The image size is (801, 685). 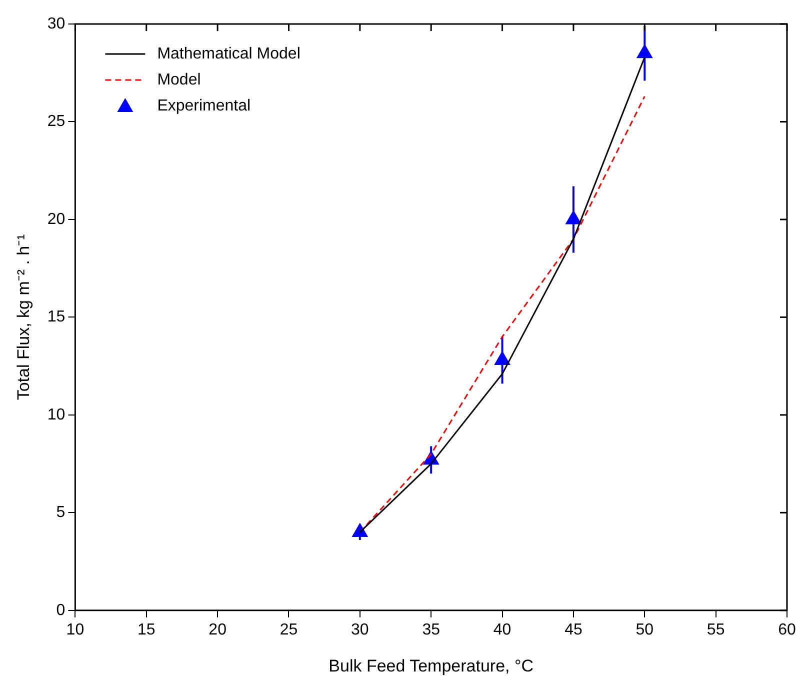 I want to click on x-tick-label: 50, so click(x=645, y=629).